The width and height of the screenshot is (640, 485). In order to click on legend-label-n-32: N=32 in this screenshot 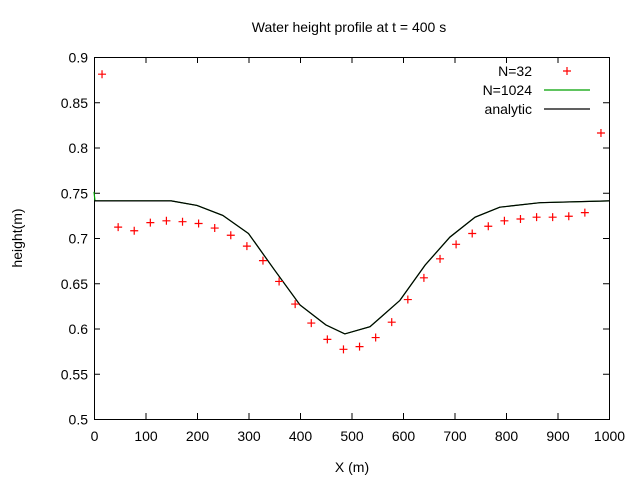, I will do `click(515, 71)`.